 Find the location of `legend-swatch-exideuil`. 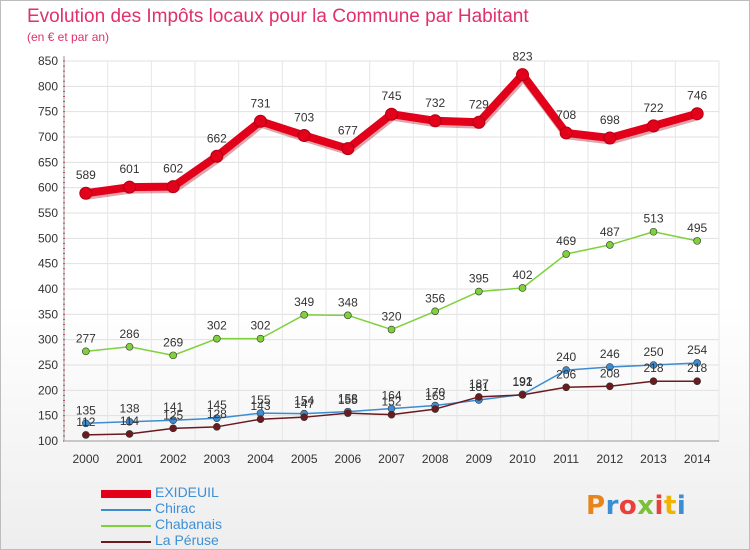

legend-swatch-exideuil is located at coordinates (126, 494).